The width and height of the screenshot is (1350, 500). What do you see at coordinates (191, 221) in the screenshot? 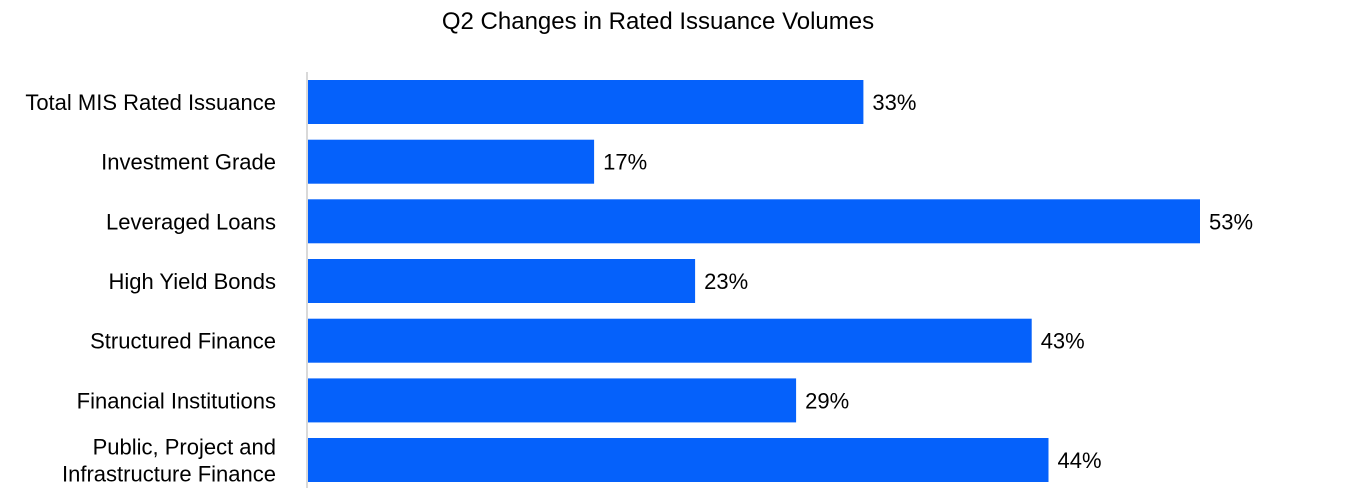
I see `category-label: Leveraged Loans` at bounding box center [191, 221].